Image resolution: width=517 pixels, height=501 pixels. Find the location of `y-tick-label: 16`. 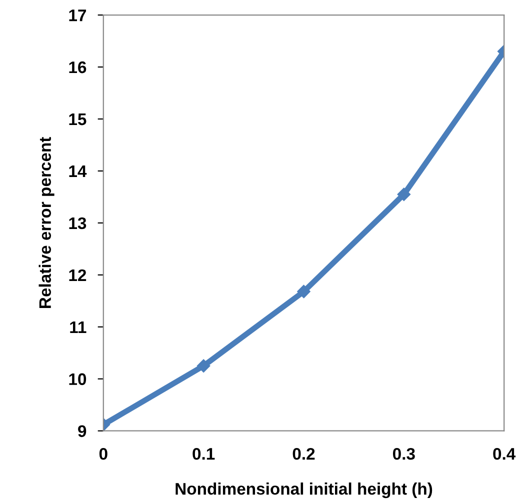

y-tick-label: 16 is located at coordinates (77, 67).